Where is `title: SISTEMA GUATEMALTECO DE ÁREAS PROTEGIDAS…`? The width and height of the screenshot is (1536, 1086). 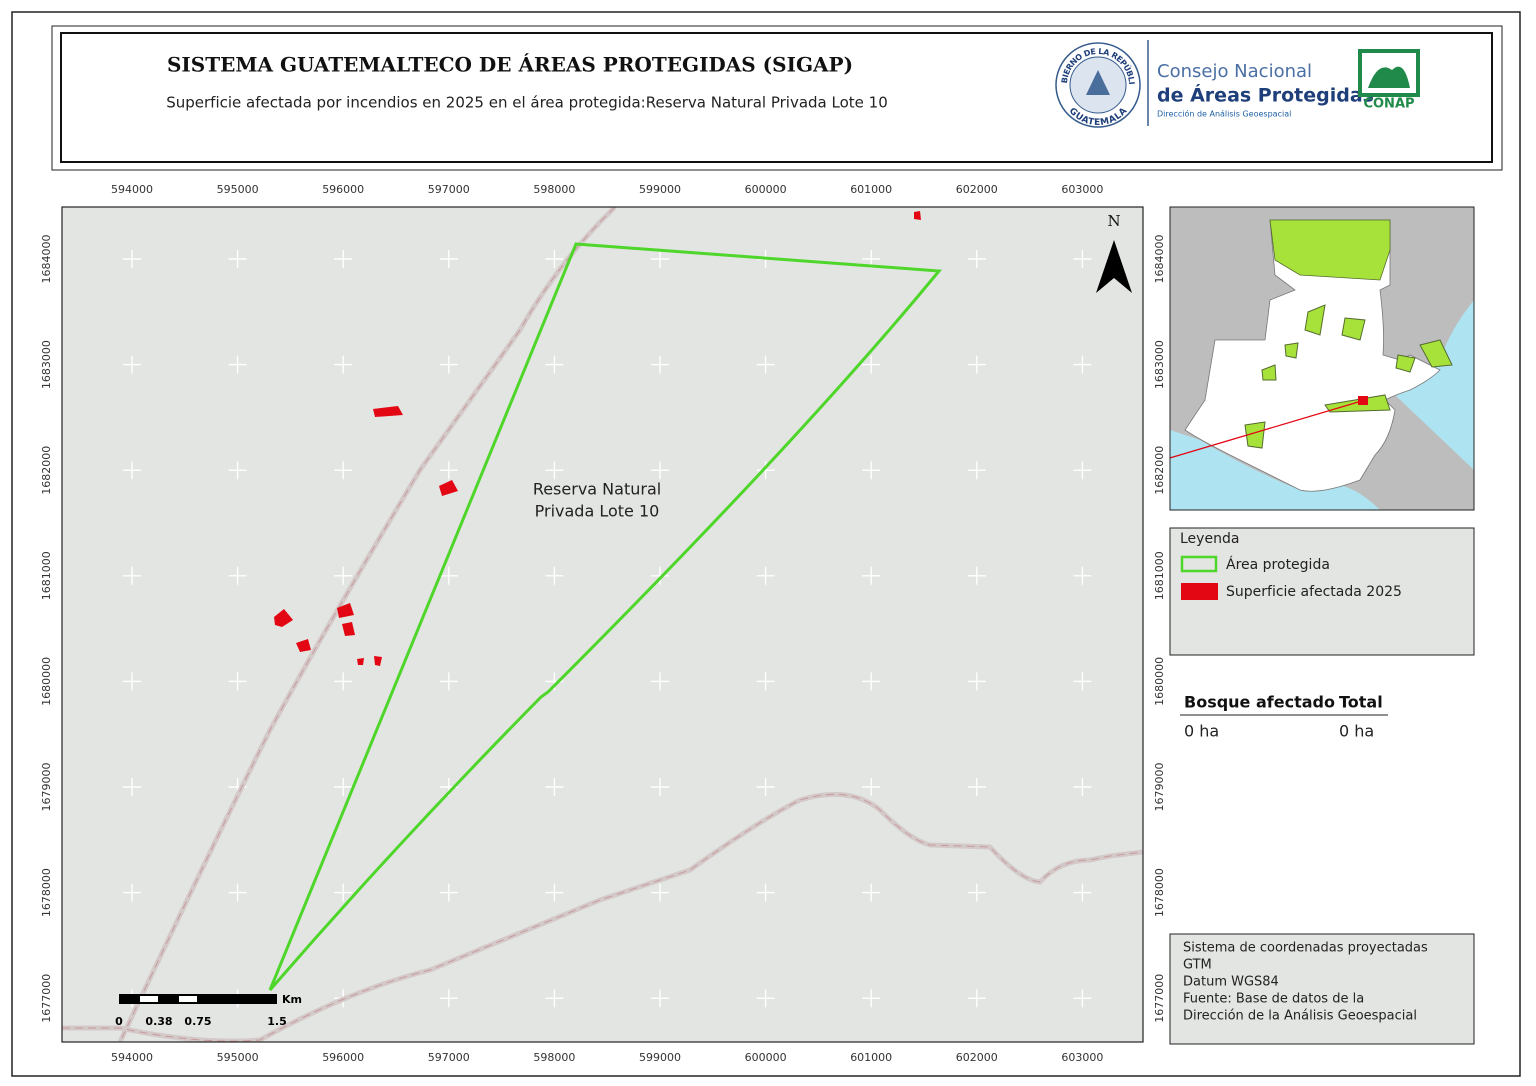
title: SISTEMA GUATEMALTECO DE ÁREAS PROTEGIDAS… is located at coordinates (510, 65).